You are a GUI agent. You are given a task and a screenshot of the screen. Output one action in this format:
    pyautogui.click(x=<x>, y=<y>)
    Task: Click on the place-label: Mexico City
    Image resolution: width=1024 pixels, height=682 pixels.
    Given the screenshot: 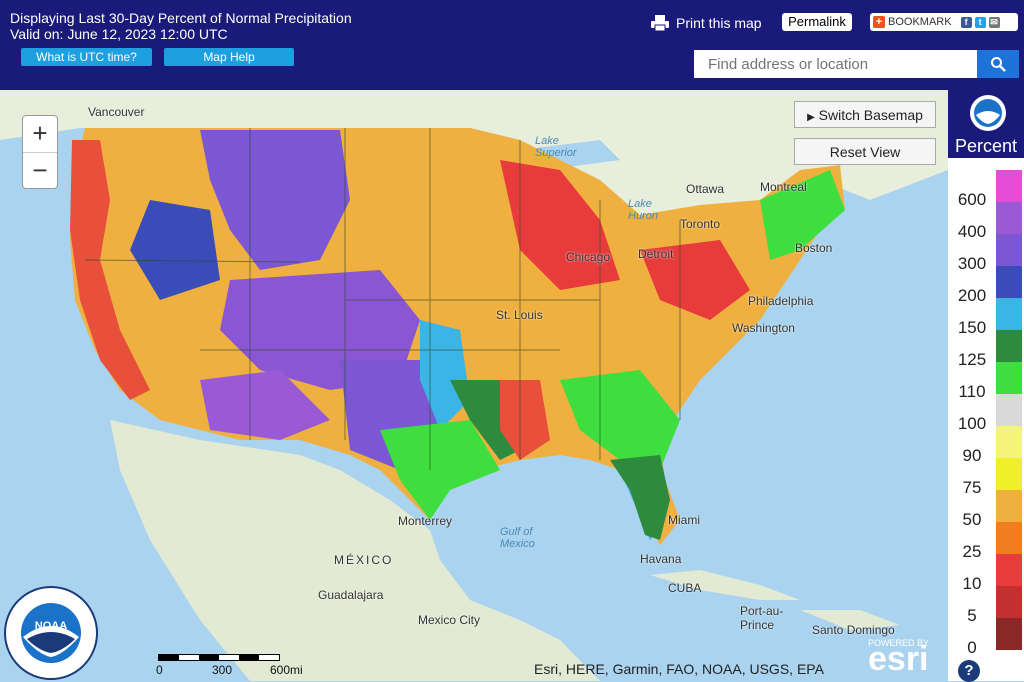 What is the action you would take?
    pyautogui.click(x=449, y=620)
    